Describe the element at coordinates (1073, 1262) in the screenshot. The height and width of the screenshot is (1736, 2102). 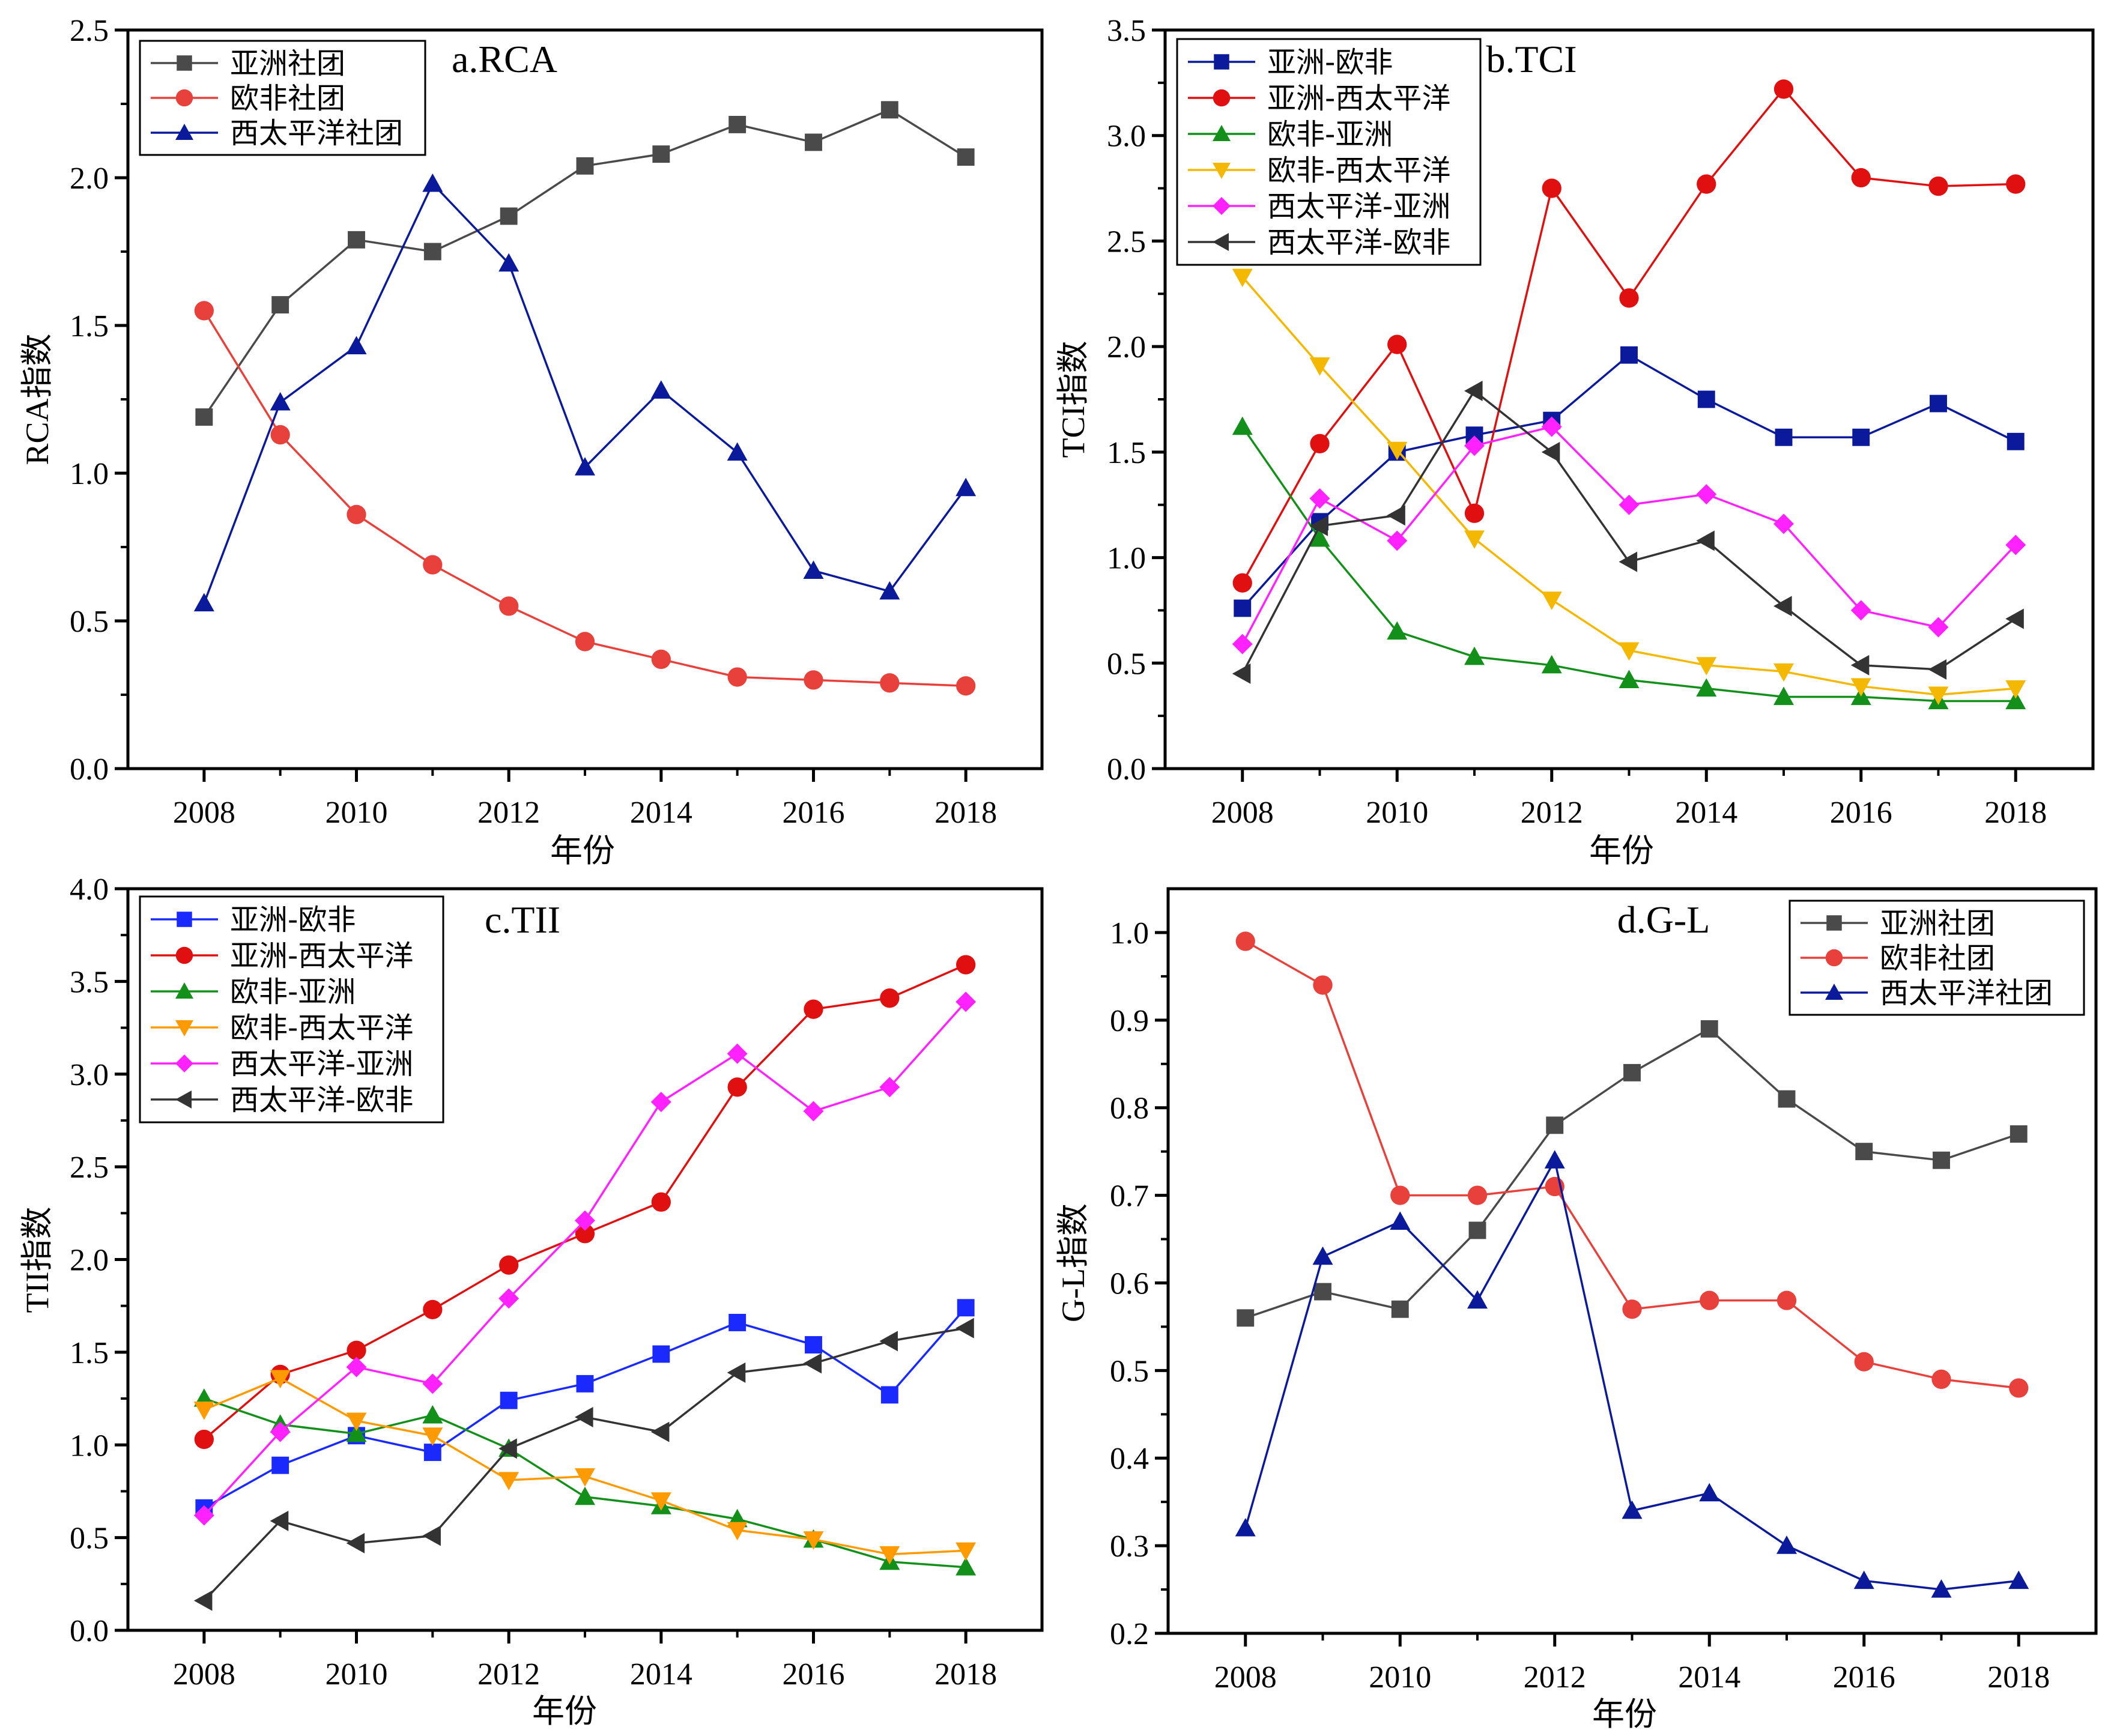
I see `y-axis-label: G-L指数` at that location.